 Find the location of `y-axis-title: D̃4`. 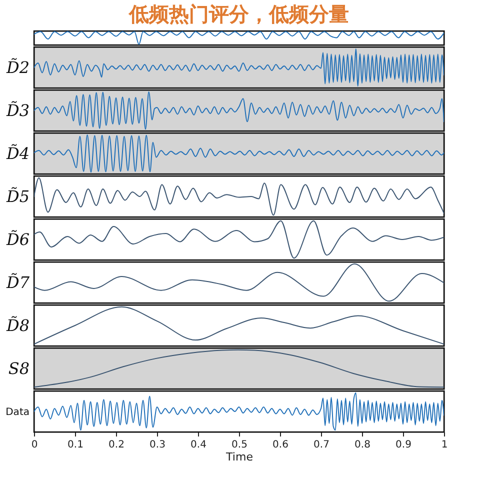

y-axis-title: D̃4 is located at coordinates (17, 153).